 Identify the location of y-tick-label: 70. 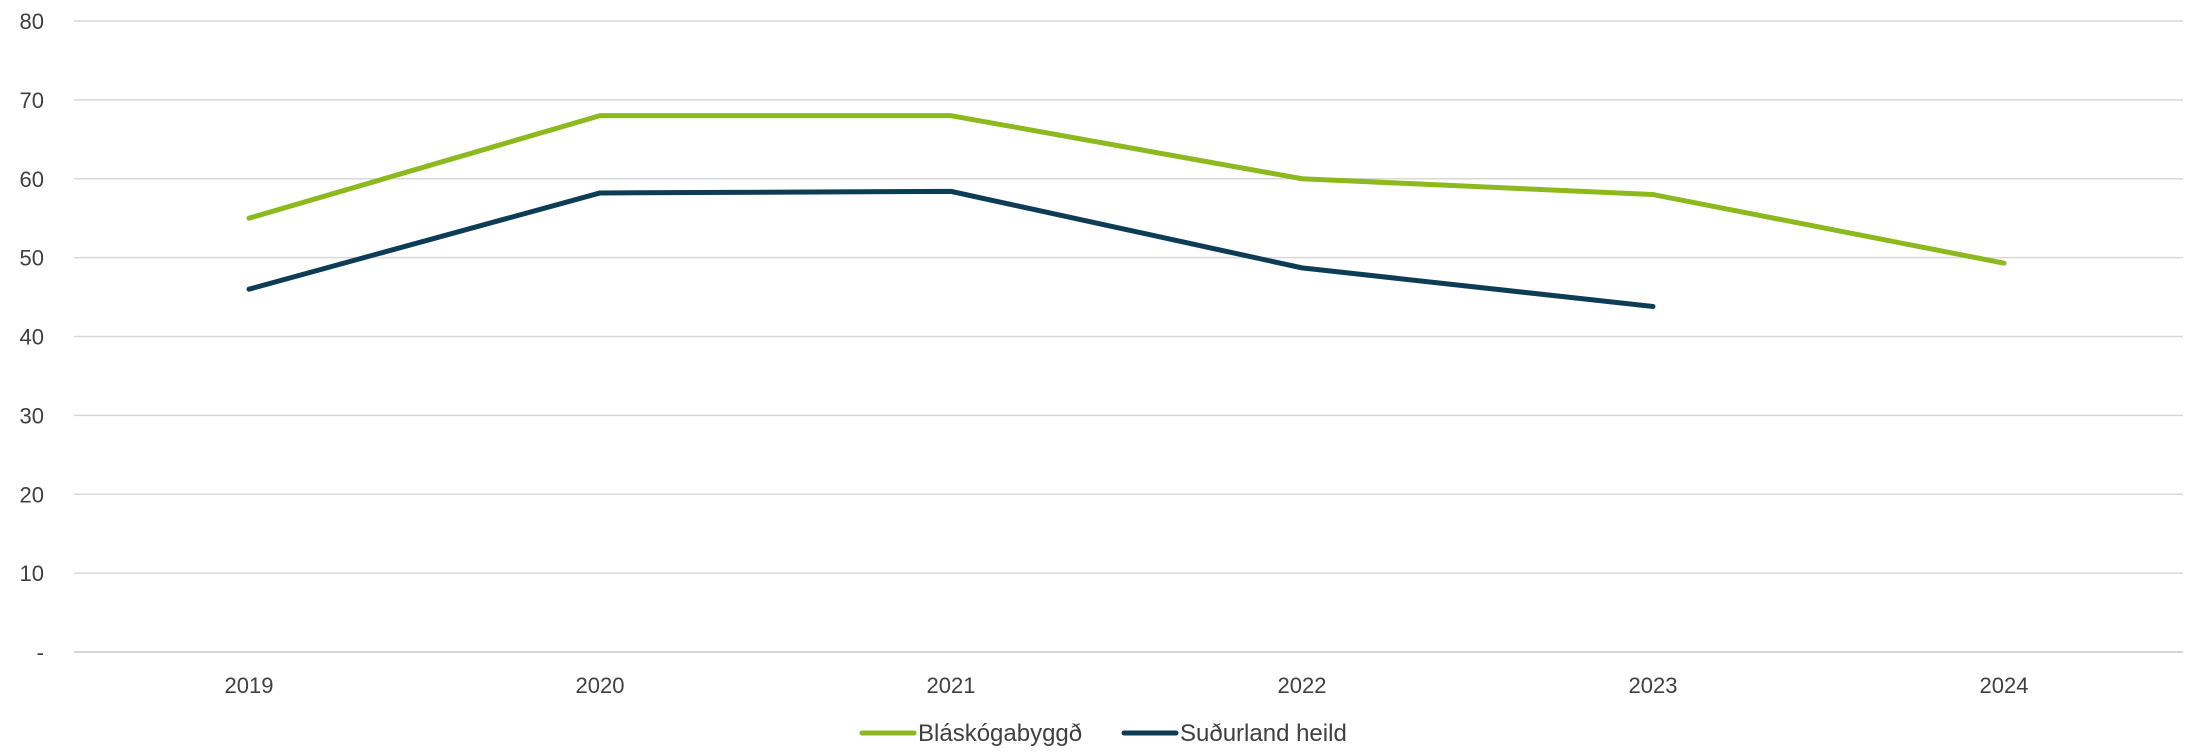
(32, 100).